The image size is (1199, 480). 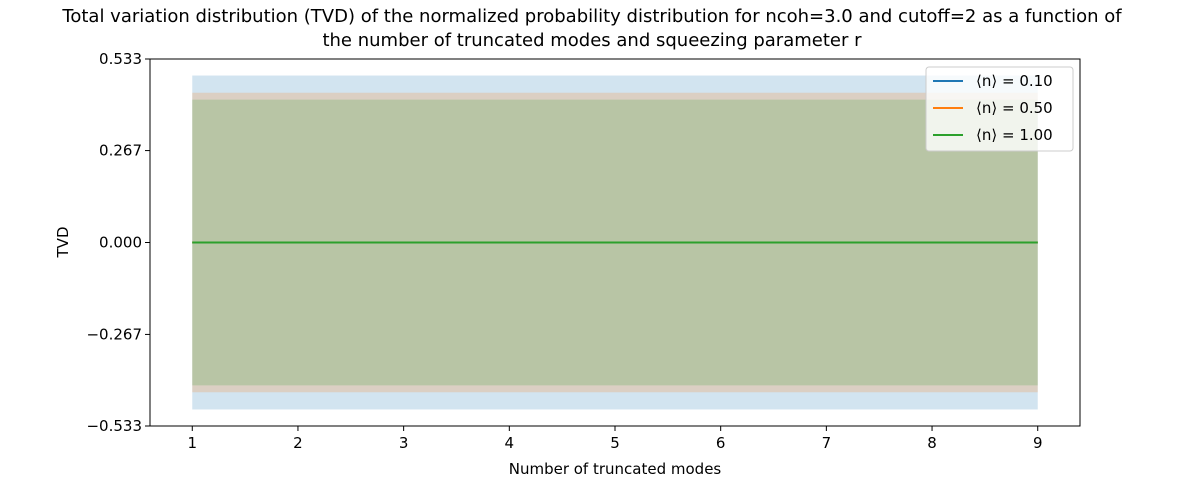 I want to click on x-tick-label: 4, so click(x=510, y=443).